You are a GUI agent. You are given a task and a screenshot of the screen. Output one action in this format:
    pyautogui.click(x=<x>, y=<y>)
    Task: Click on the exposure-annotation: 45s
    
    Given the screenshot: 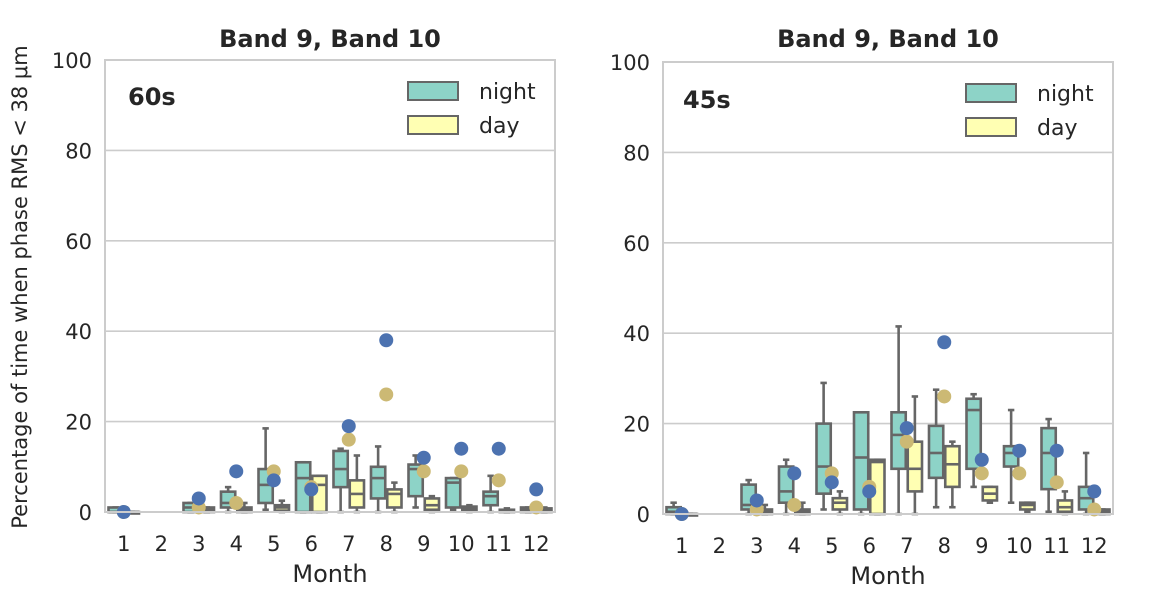 What is the action you would take?
    pyautogui.click(x=707, y=100)
    